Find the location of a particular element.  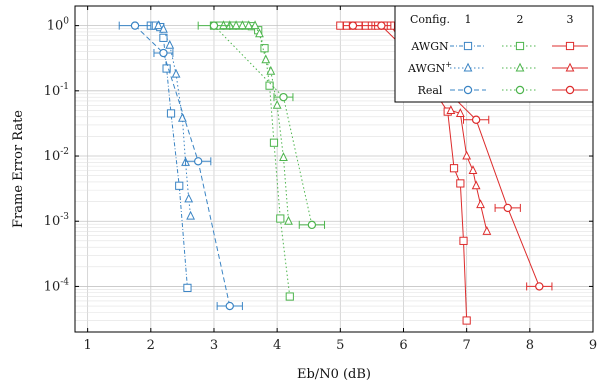

x-tick-label: 6 is located at coordinates (403, 345).